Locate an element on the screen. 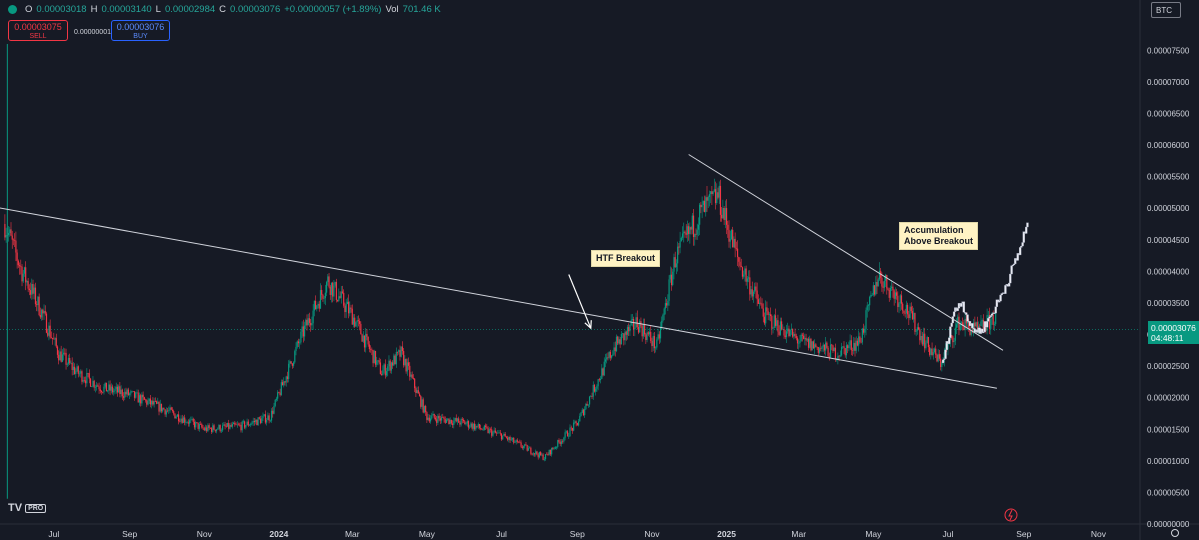 This screenshot has width=1199, height=540. sell-button: 0.00003075 SELL is located at coordinates (38, 30).